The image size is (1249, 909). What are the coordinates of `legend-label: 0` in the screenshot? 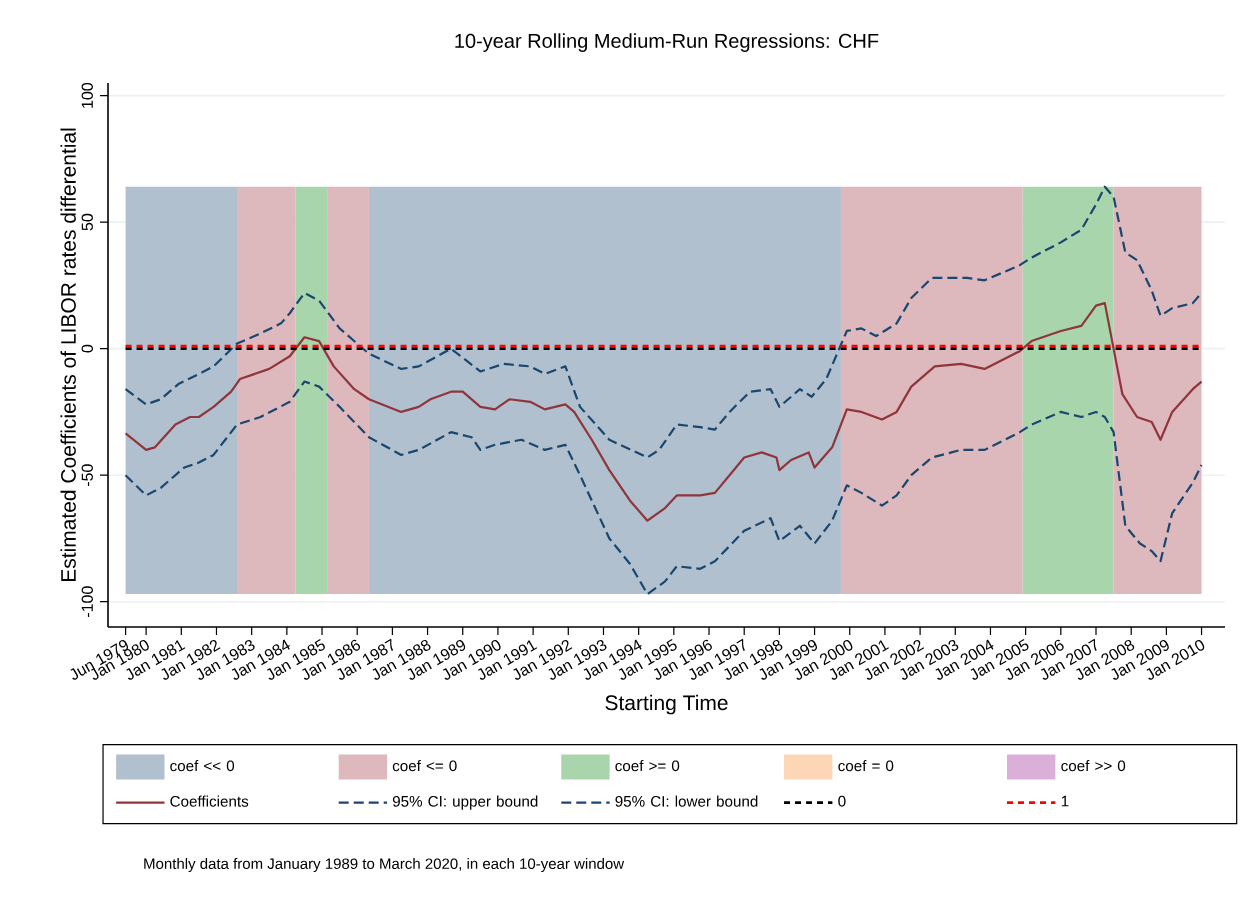 It's located at (842, 801).